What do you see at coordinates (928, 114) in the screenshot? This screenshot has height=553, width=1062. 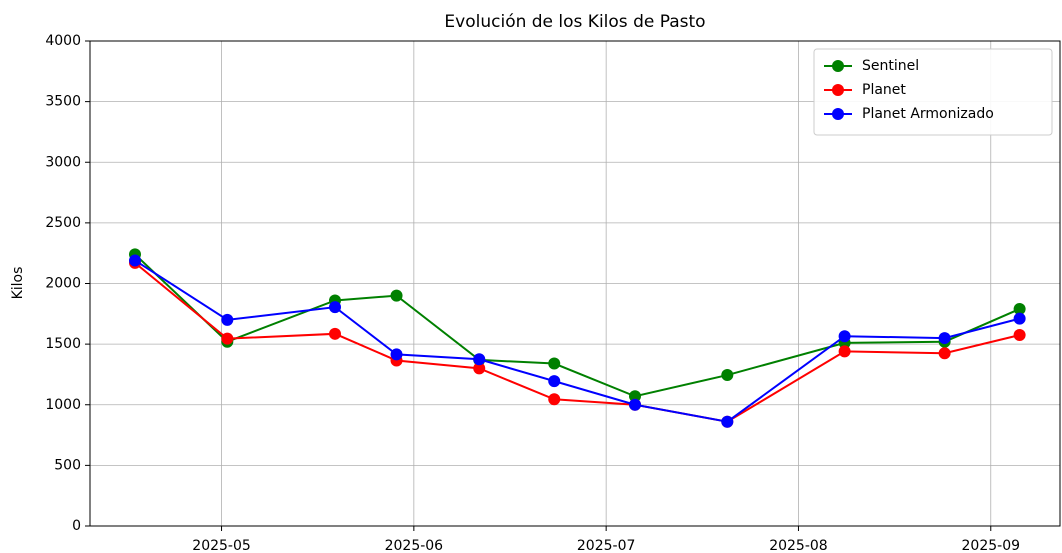 I see `legend-label: Planet Armonizado` at bounding box center [928, 114].